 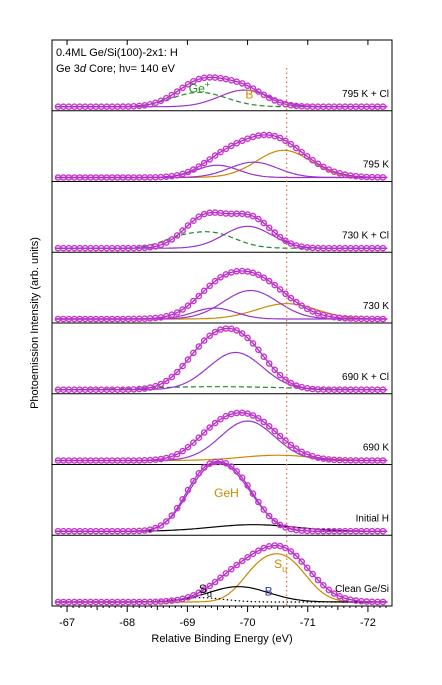 I want to click on panel-2: 730 K + Cl, so click(x=222, y=231).